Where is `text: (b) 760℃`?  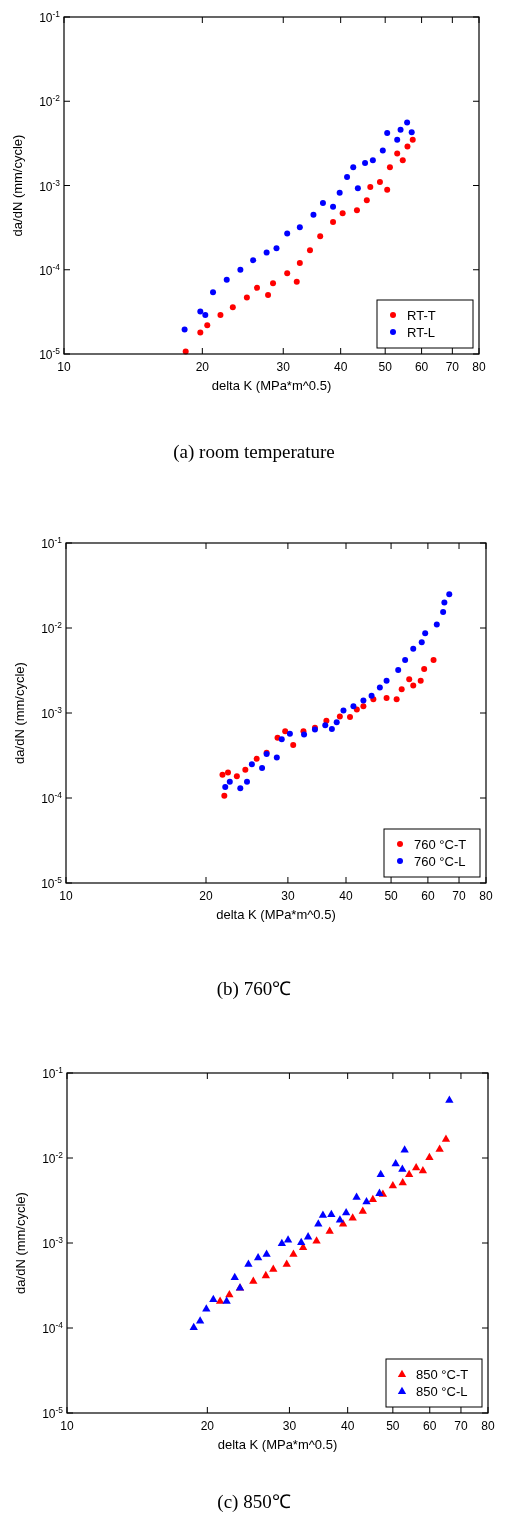 text: (b) 760℃ is located at coordinates (254, 989).